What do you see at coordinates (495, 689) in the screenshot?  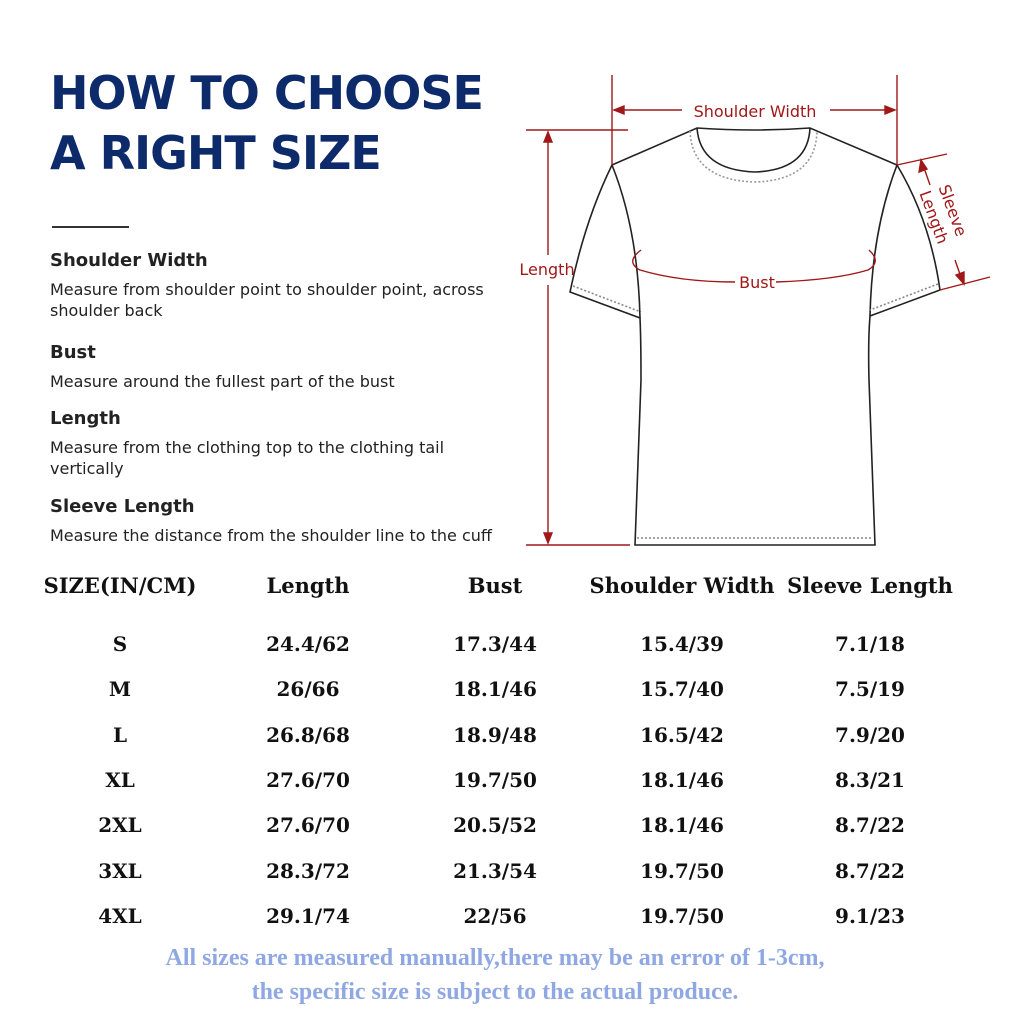 I see `cell-bust: 18.1/46` at bounding box center [495, 689].